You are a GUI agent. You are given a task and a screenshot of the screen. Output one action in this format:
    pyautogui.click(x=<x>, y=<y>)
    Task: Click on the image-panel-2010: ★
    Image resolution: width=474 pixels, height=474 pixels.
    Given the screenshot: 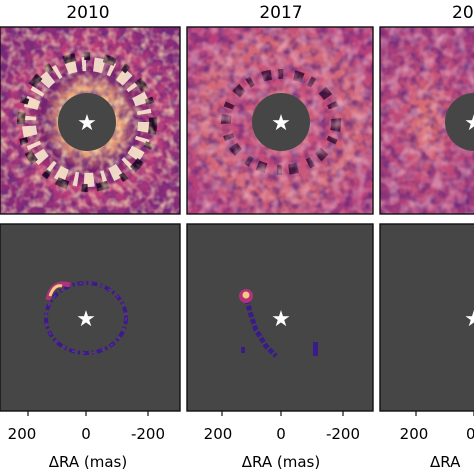 What is the action you would take?
    pyautogui.click(x=90, y=120)
    